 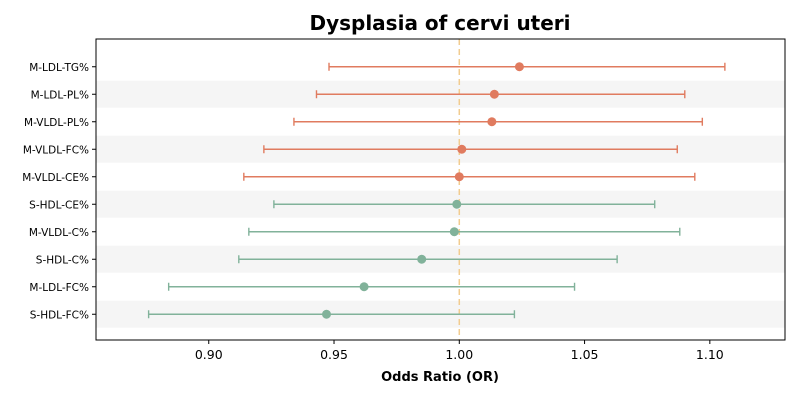 What do you see at coordinates (55, 178) in the screenshot?
I see `y-tick-label: M-VLDL-CE%` at bounding box center [55, 178].